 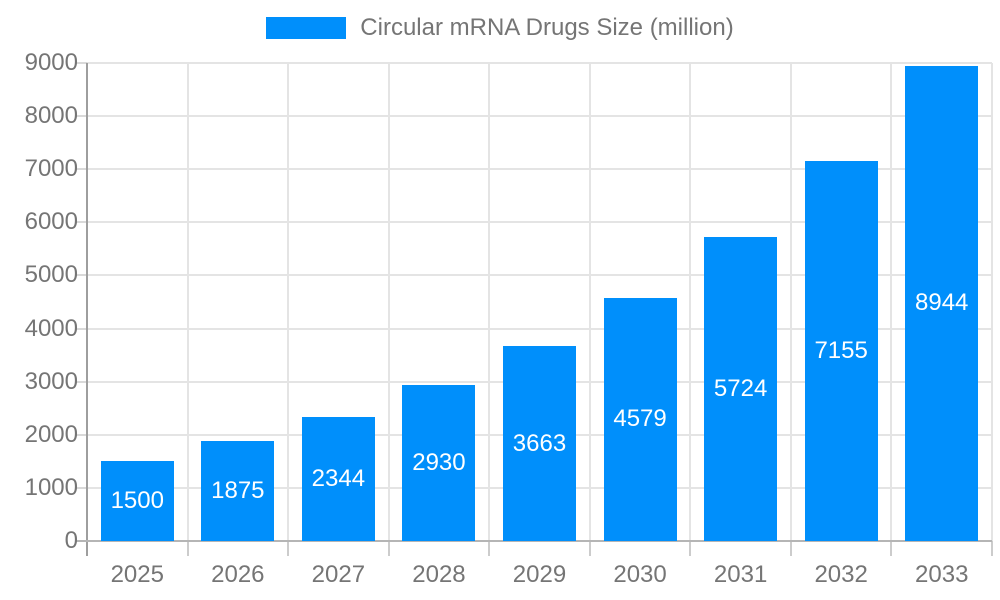 I want to click on y-axis-label: 7000, so click(x=51, y=169).